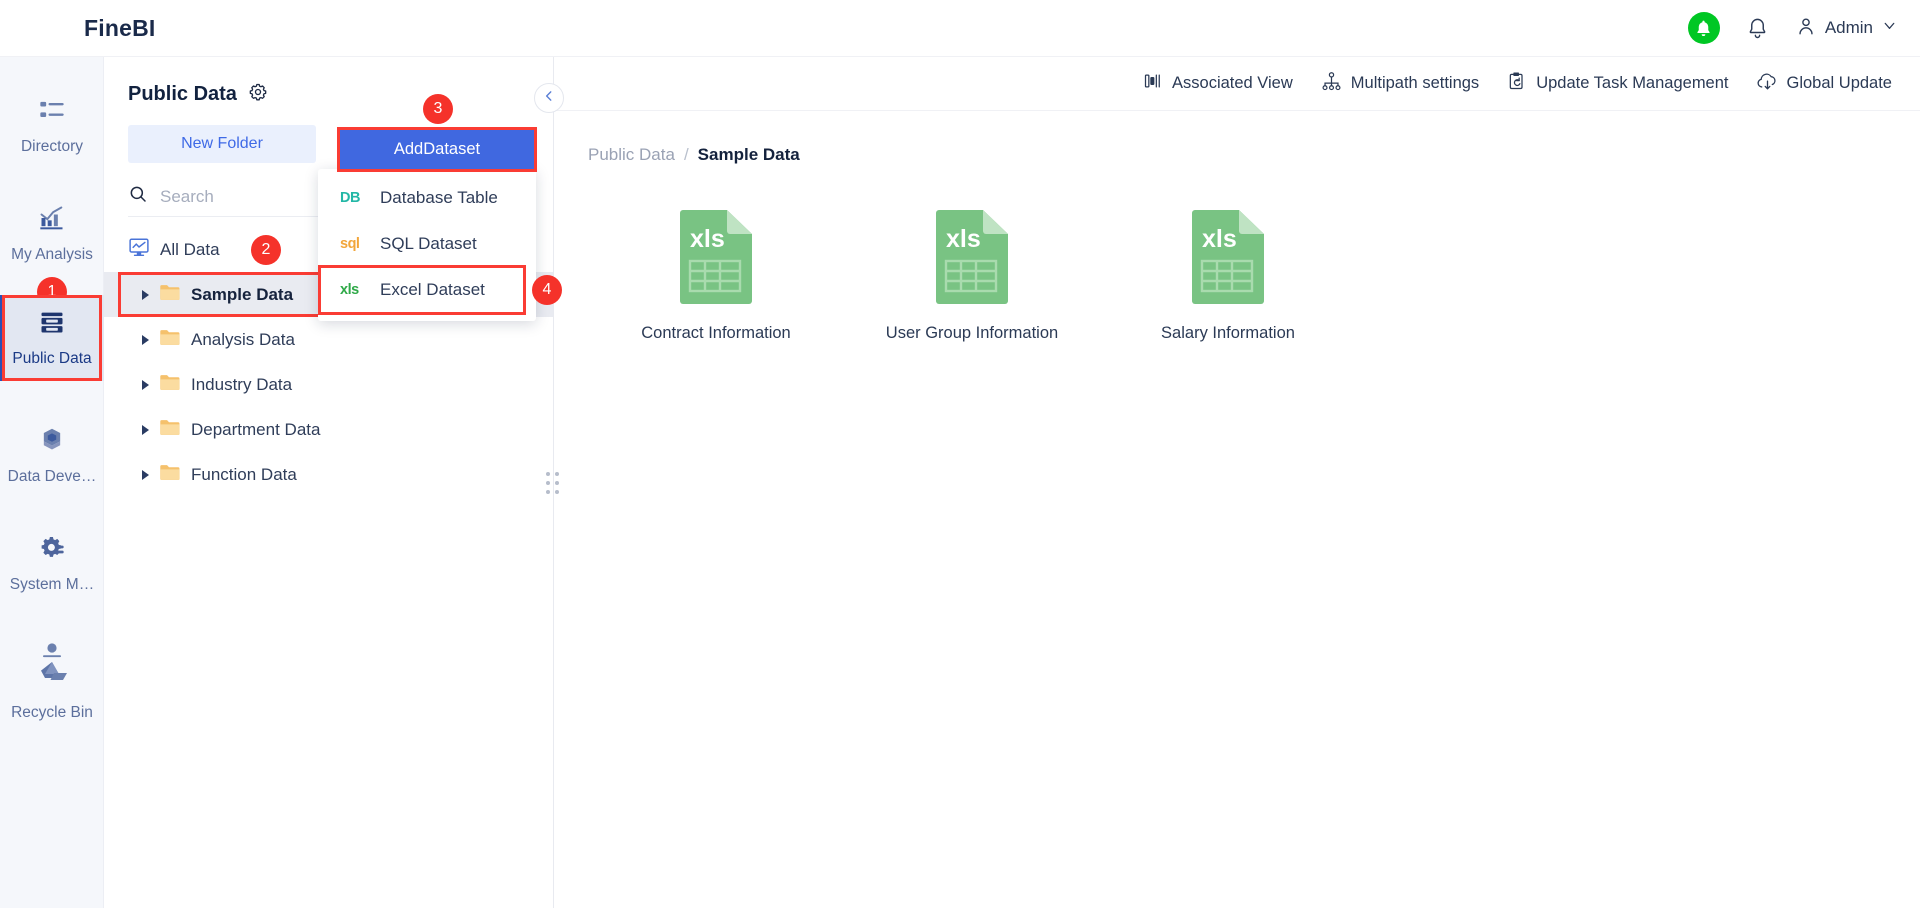 Image resolution: width=1920 pixels, height=908 pixels. I want to click on tree-header: Public Data, so click(328, 82).